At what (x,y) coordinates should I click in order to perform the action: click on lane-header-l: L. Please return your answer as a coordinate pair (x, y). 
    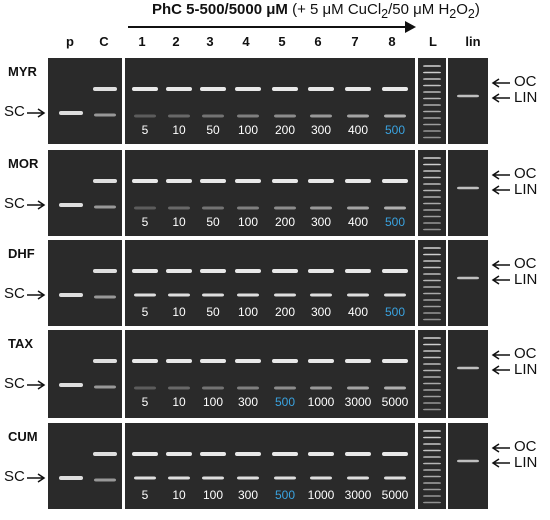
    Looking at the image, I should click on (433, 41).